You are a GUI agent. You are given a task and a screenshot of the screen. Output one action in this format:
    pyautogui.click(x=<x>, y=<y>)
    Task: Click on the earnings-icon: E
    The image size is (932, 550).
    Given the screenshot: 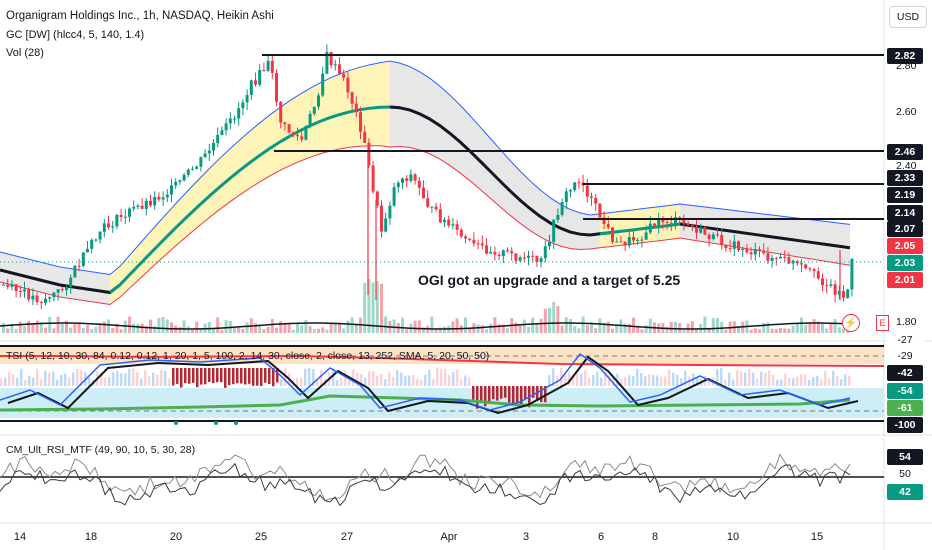 What is the action you would take?
    pyautogui.click(x=882, y=323)
    